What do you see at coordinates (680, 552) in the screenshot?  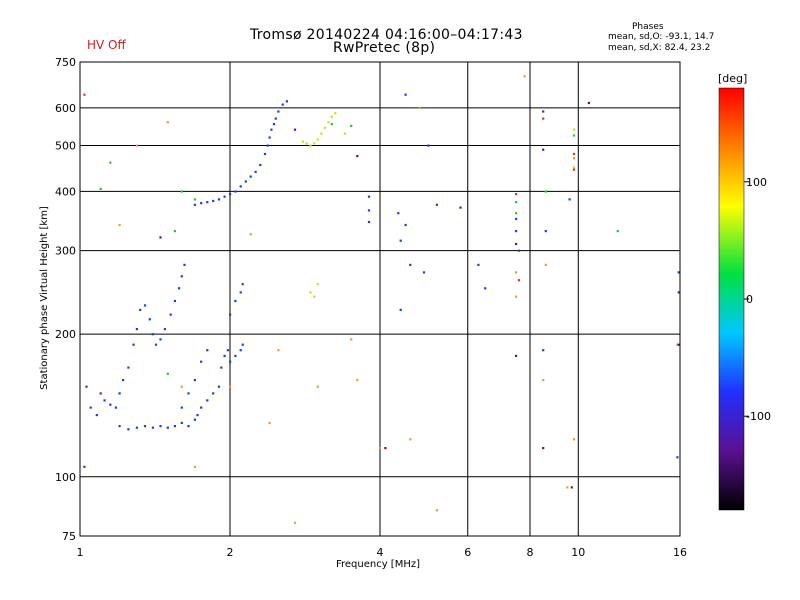 I see `x-tick-label: 16` at bounding box center [680, 552].